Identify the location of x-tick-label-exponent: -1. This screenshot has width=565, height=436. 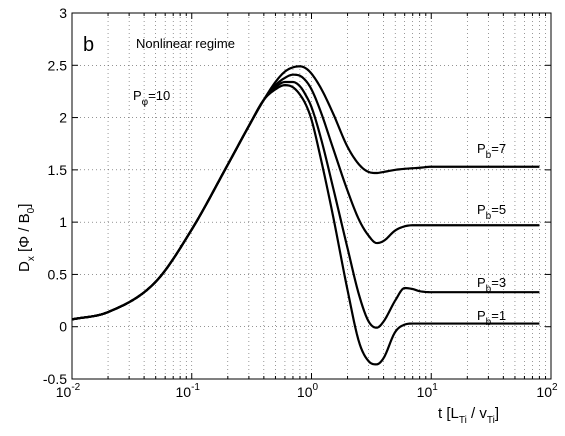
(195, 387).